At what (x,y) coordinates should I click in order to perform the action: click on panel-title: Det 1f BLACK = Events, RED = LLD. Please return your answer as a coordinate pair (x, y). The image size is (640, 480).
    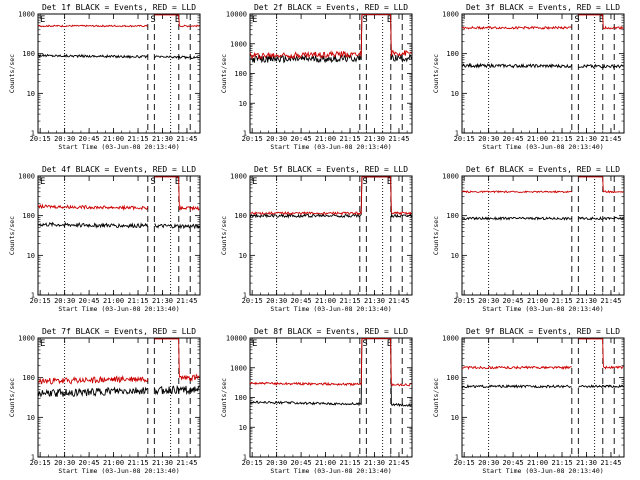
    Looking at the image, I should click on (119, 7).